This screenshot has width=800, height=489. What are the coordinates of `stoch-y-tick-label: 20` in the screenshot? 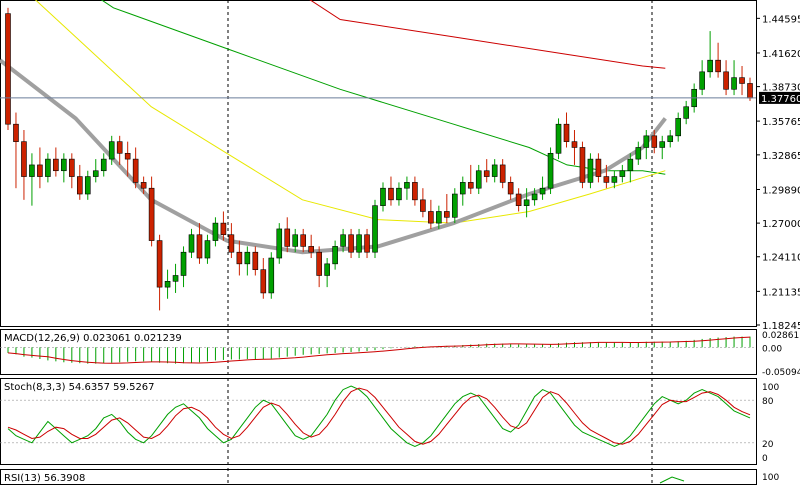 It's located at (768, 445).